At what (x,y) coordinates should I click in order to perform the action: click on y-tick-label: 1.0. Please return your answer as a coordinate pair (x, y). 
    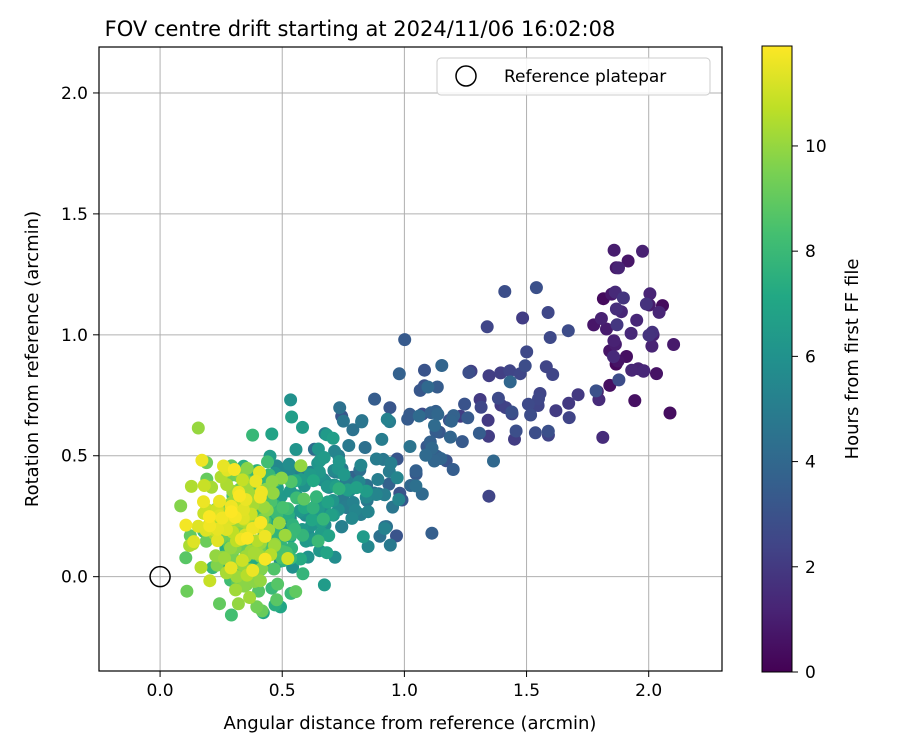
    Looking at the image, I should click on (74, 336).